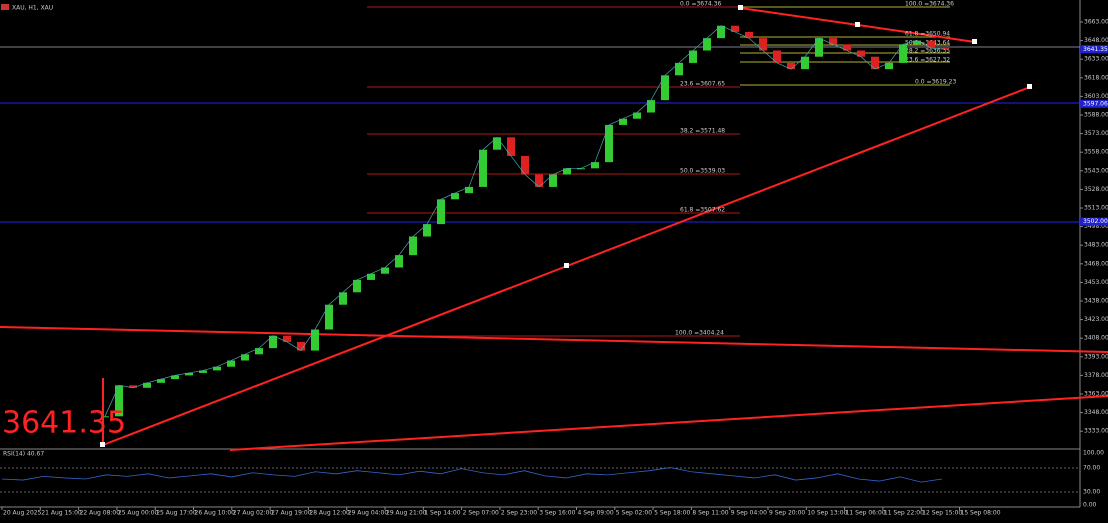 Image resolution: width=1108 pixels, height=523 pixels. Describe the element at coordinates (904, 513) in the screenshot. I see `time-label: 11 Sep 22:00` at that location.